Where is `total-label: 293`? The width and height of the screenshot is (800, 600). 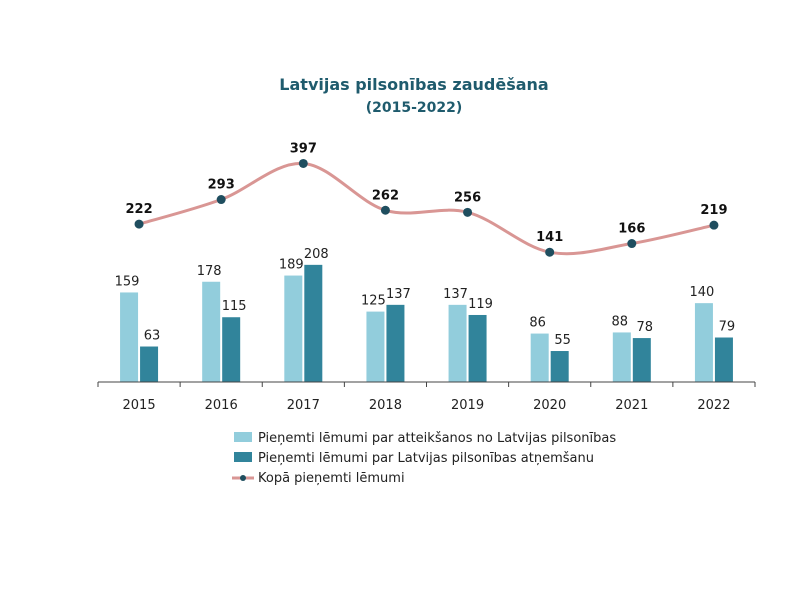
total-label: 293 is located at coordinates (221, 185).